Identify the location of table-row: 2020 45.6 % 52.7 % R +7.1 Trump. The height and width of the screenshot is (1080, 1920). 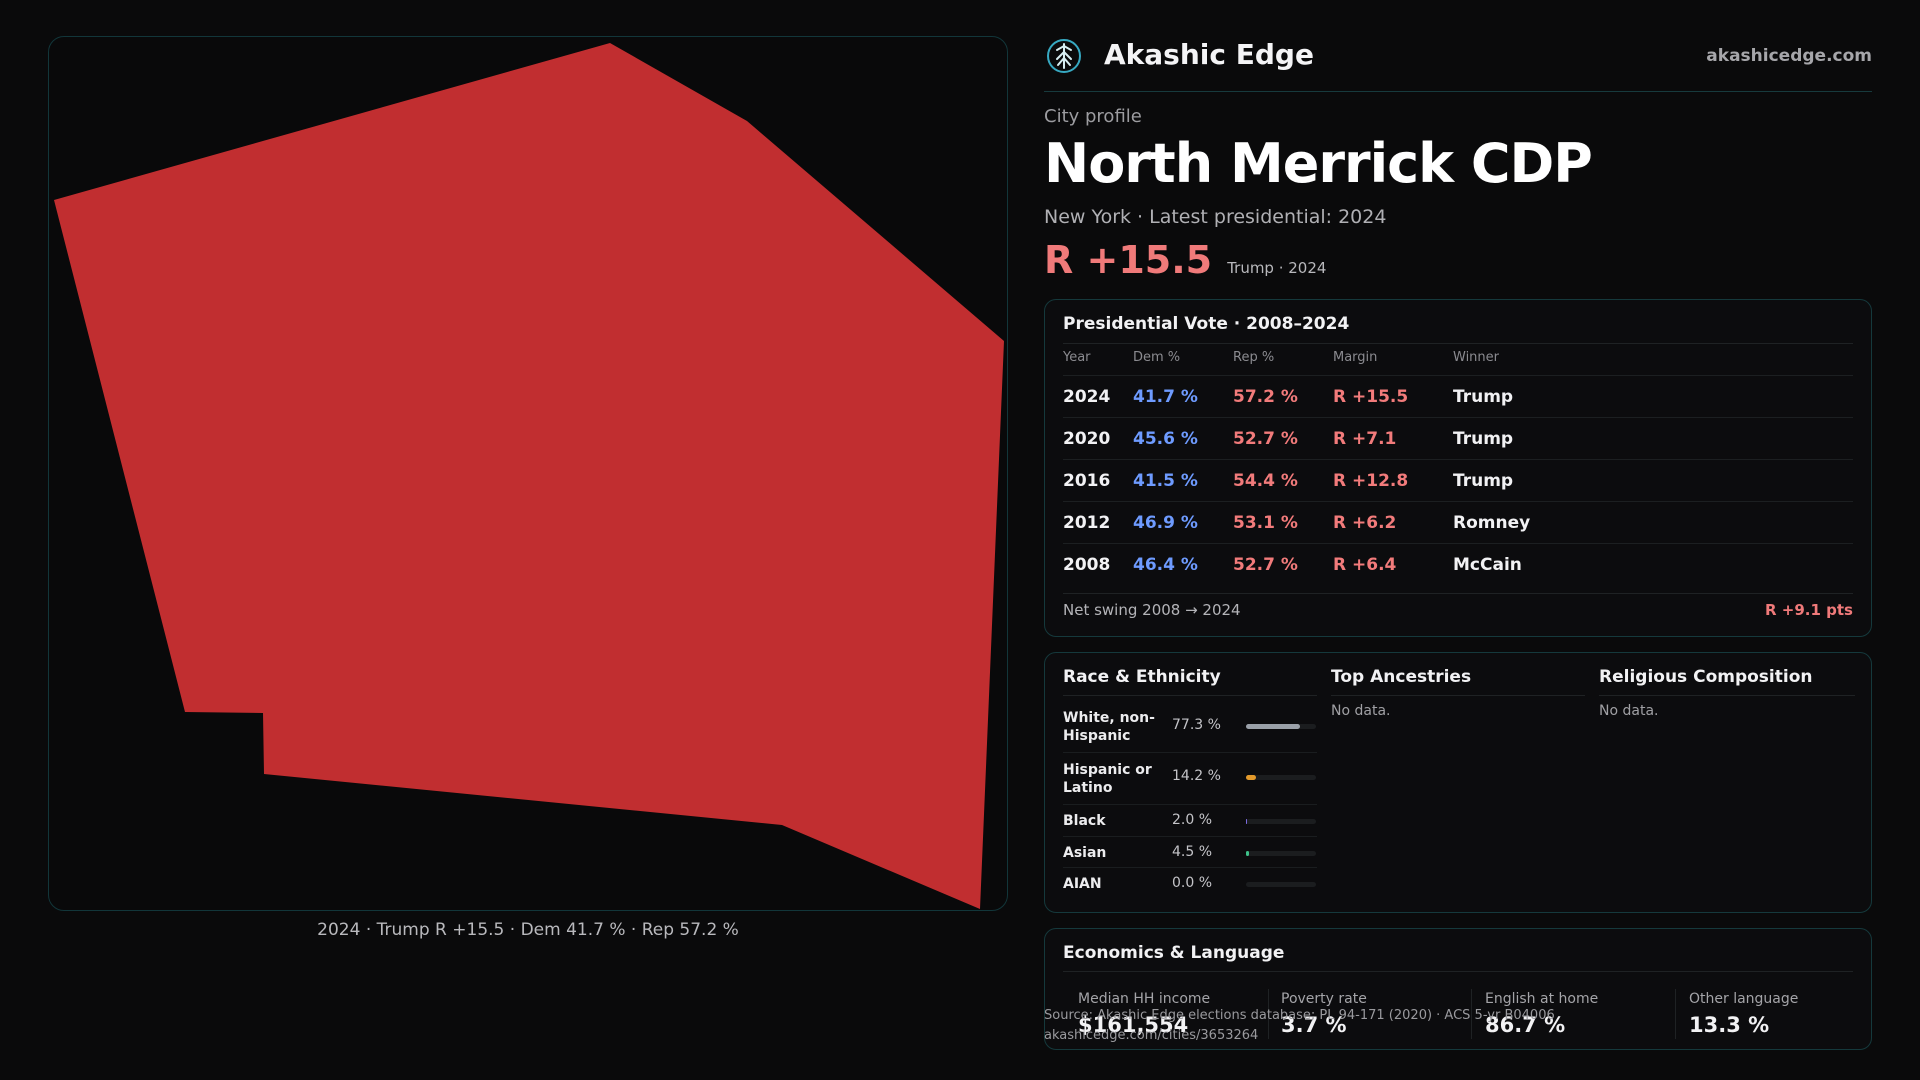
(1458, 438).